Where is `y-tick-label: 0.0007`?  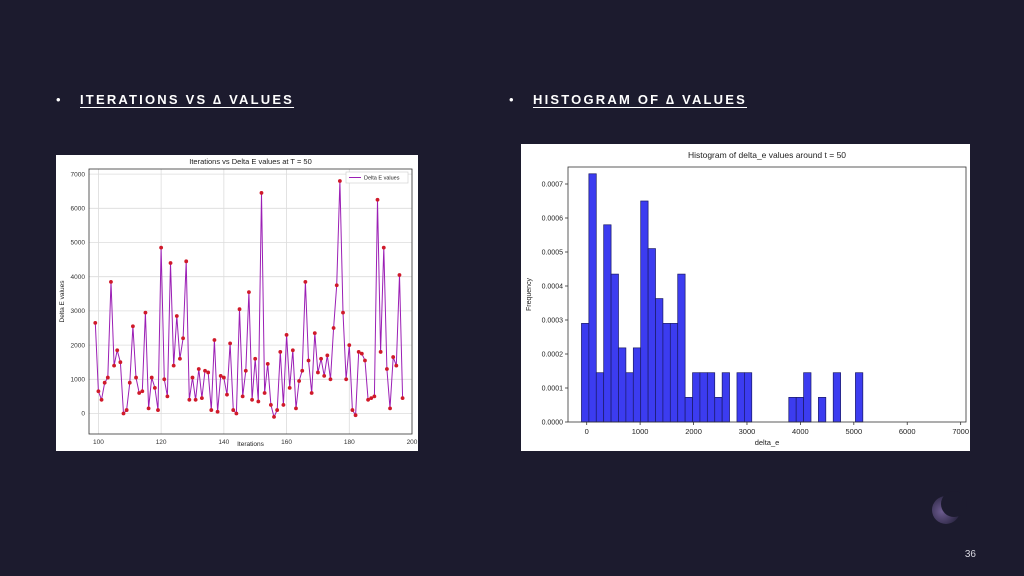
y-tick-label: 0.0007 is located at coordinates (553, 185).